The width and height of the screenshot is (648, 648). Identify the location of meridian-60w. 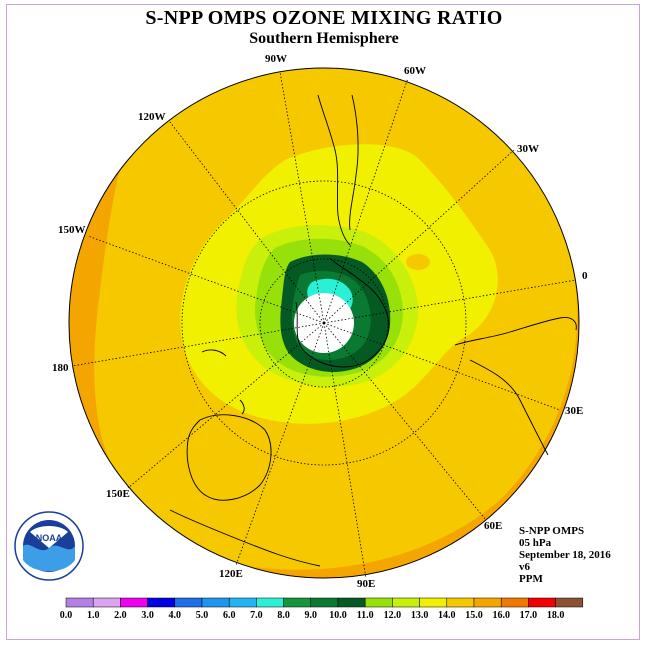
(366, 200).